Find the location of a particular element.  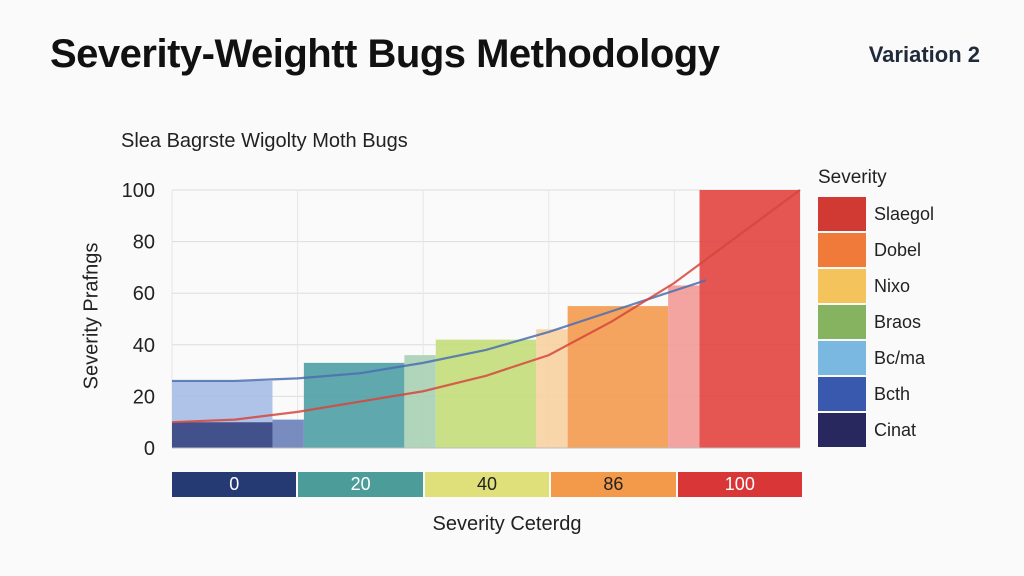

legend-item: Slaegol is located at coordinates (893, 214).